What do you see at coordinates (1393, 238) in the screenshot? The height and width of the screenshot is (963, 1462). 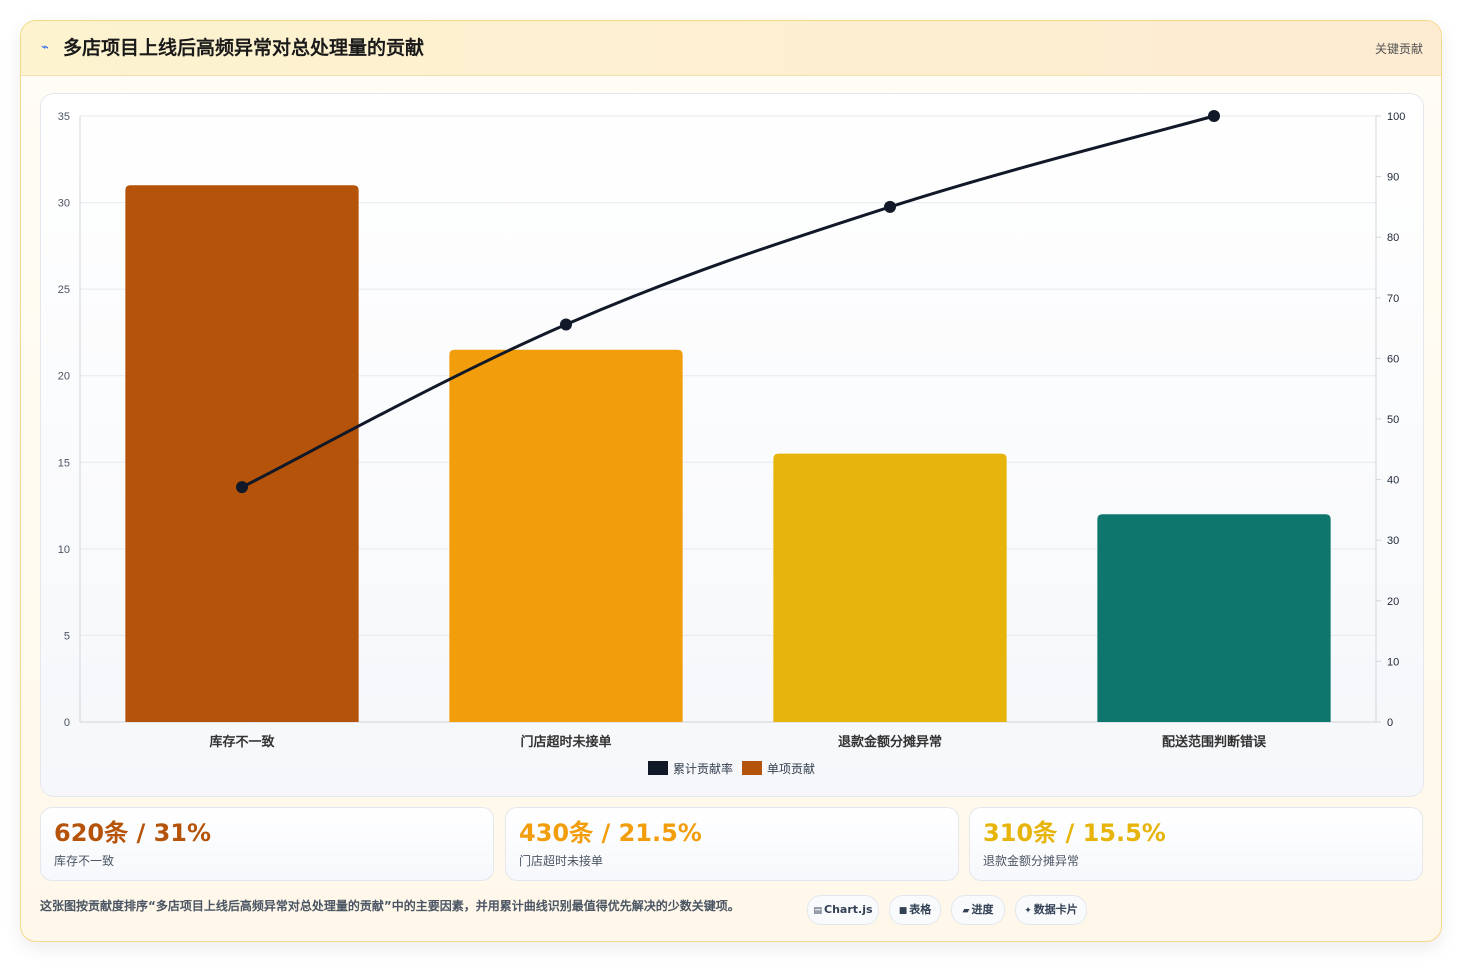 I see `y-right-tick-label: 80` at bounding box center [1393, 238].